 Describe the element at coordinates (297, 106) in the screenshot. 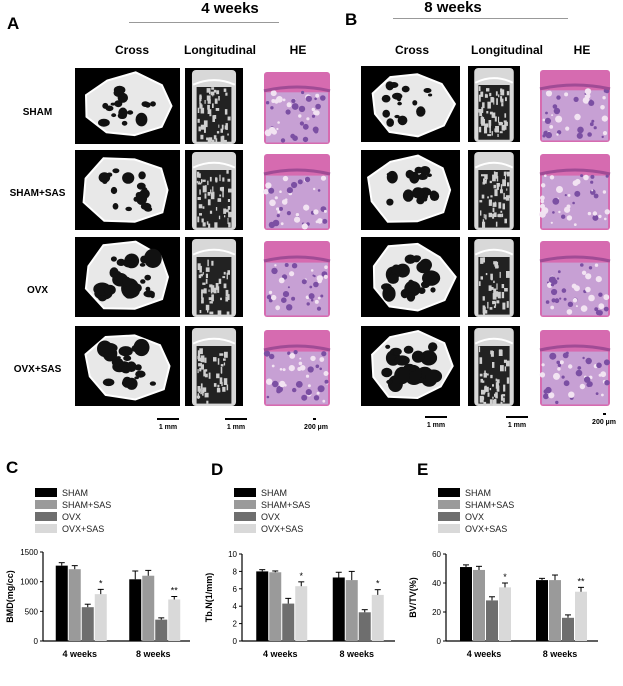

I see `he-image-sham-4w` at that location.